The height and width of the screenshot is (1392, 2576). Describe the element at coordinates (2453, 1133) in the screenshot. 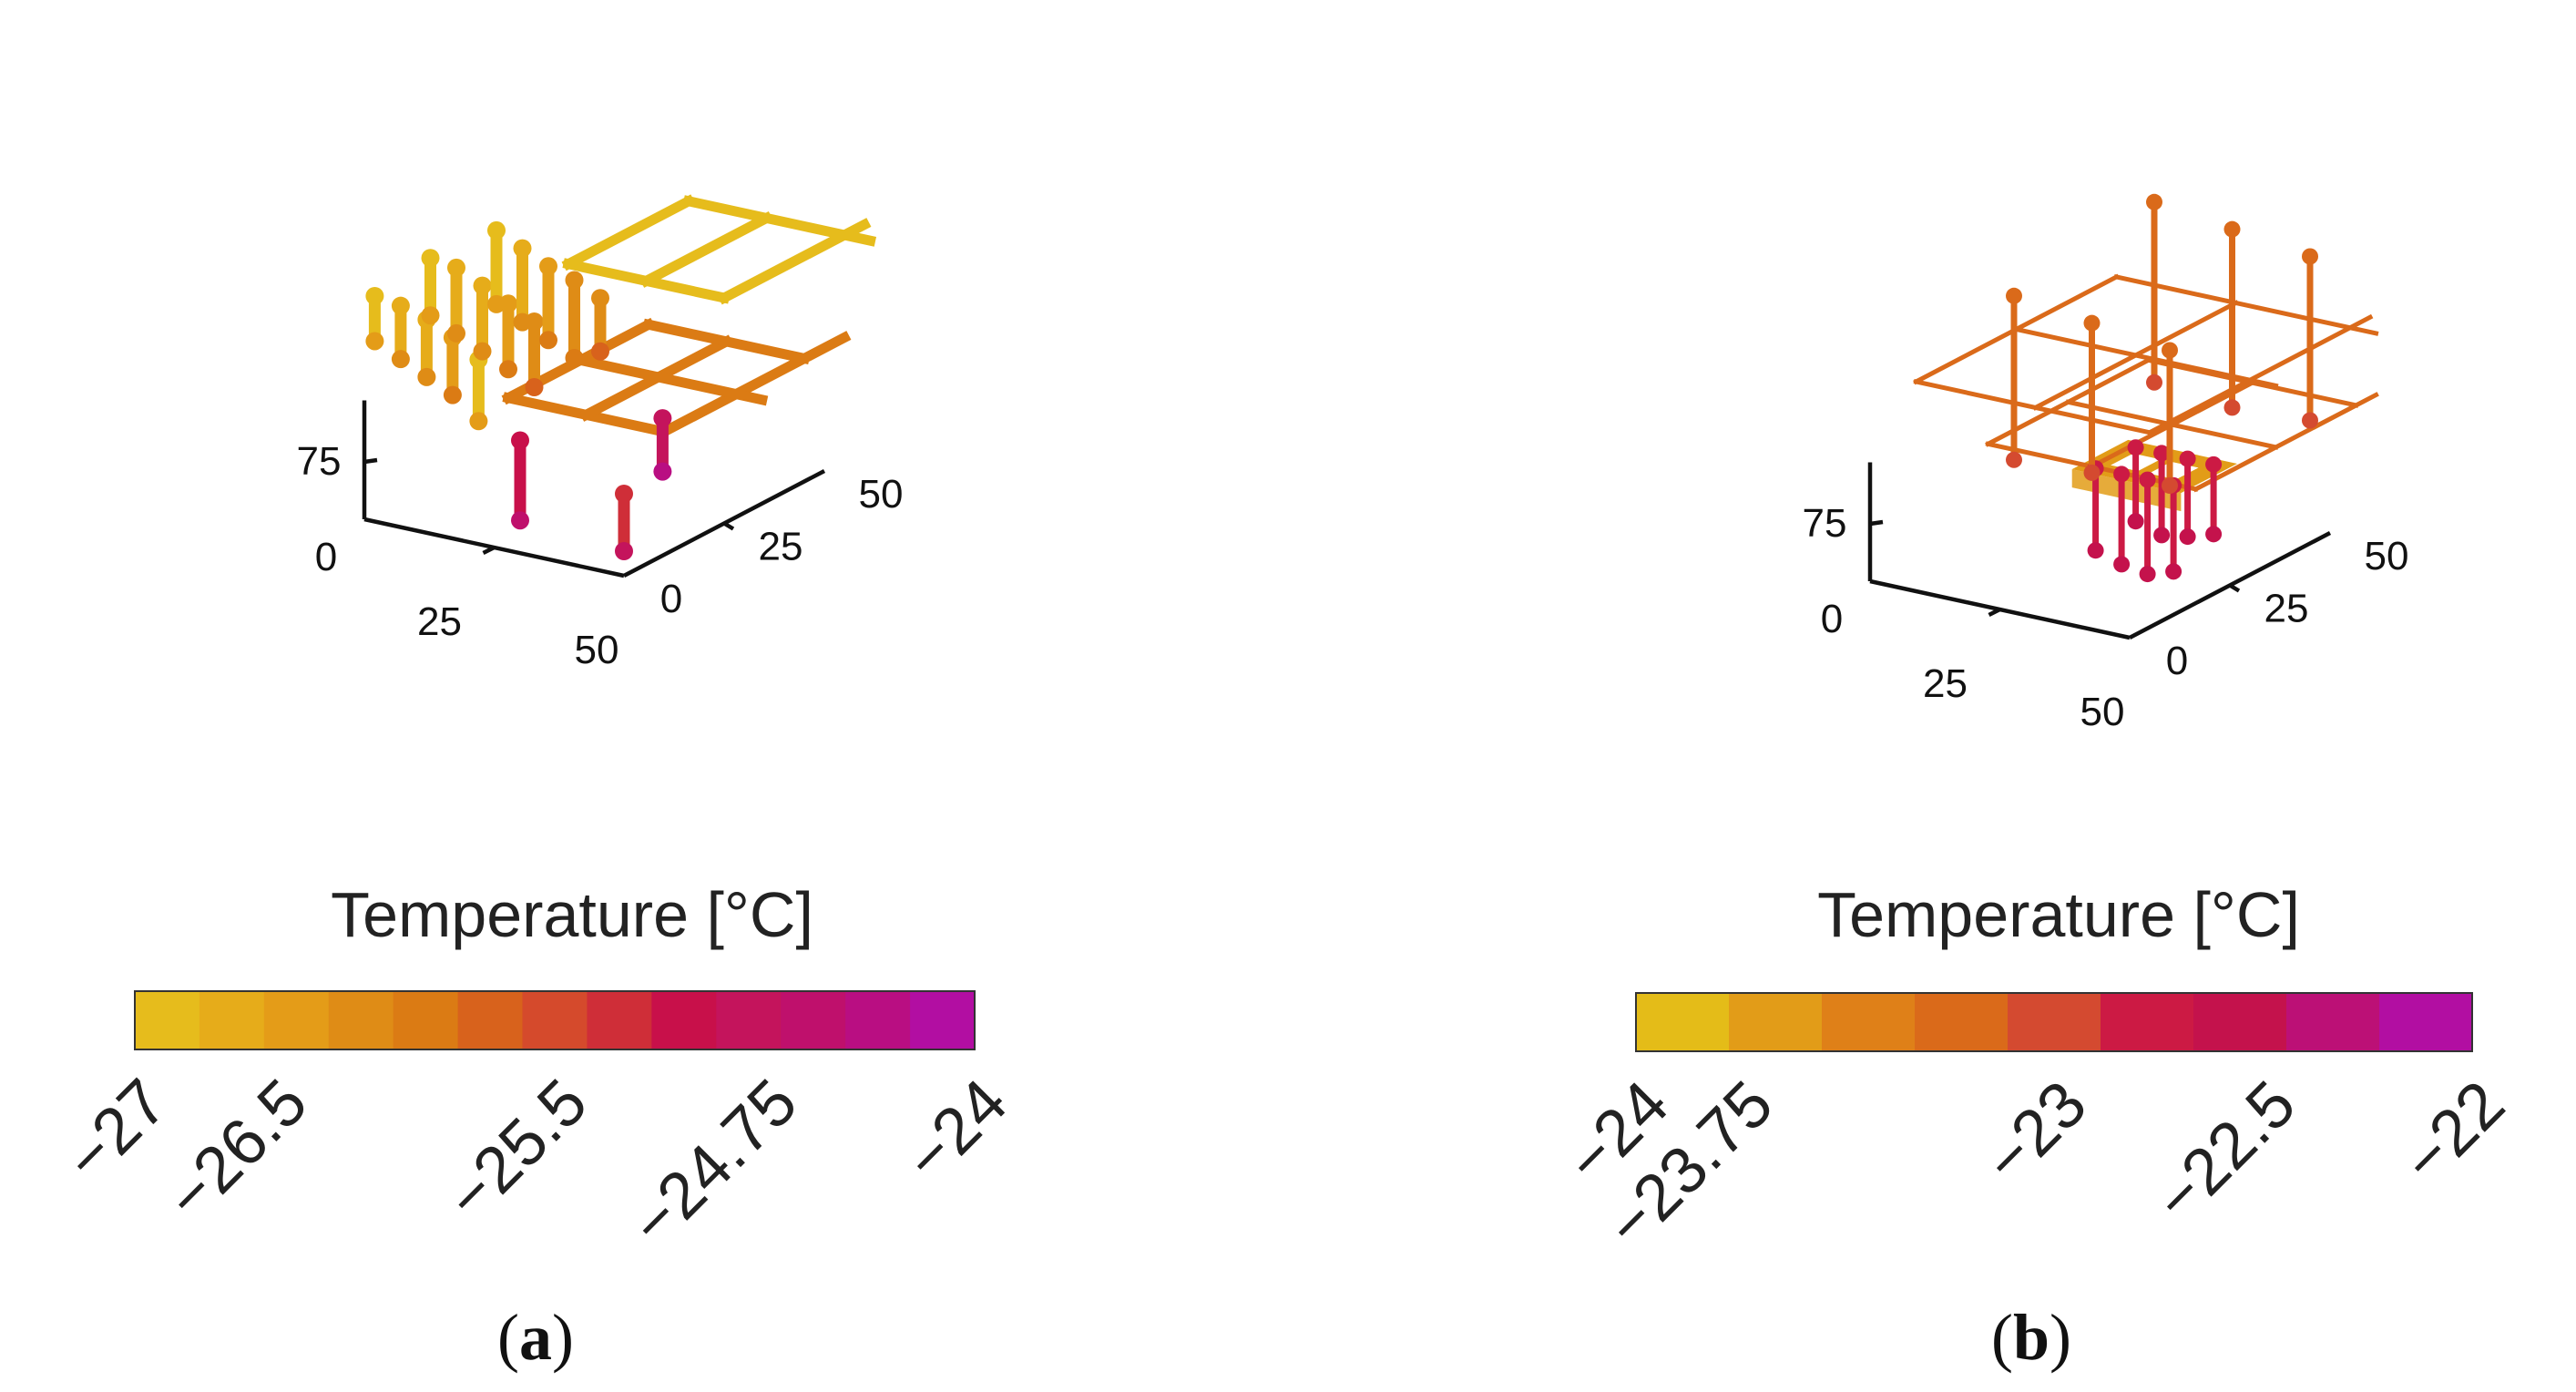

I see `colorbar-tick-label: −22` at that location.